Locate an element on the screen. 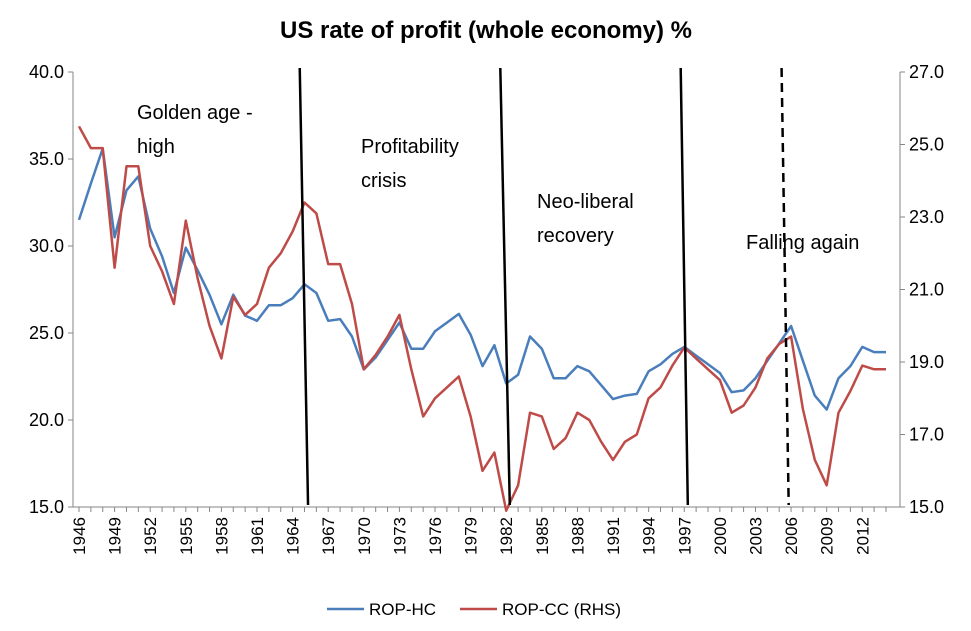  right-axis-ticks: 15.0 17.0 19.0 21.0 23.0 25.0 27.0 is located at coordinates (922, 289).